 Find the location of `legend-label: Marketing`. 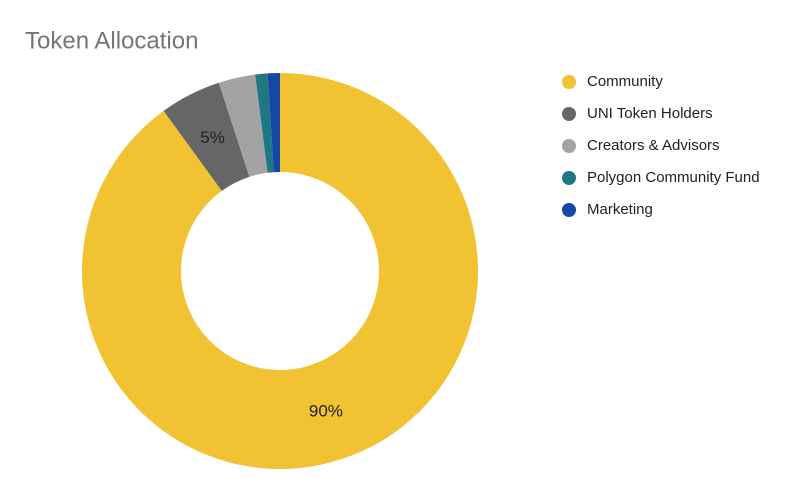

legend-label: Marketing is located at coordinates (620, 209).